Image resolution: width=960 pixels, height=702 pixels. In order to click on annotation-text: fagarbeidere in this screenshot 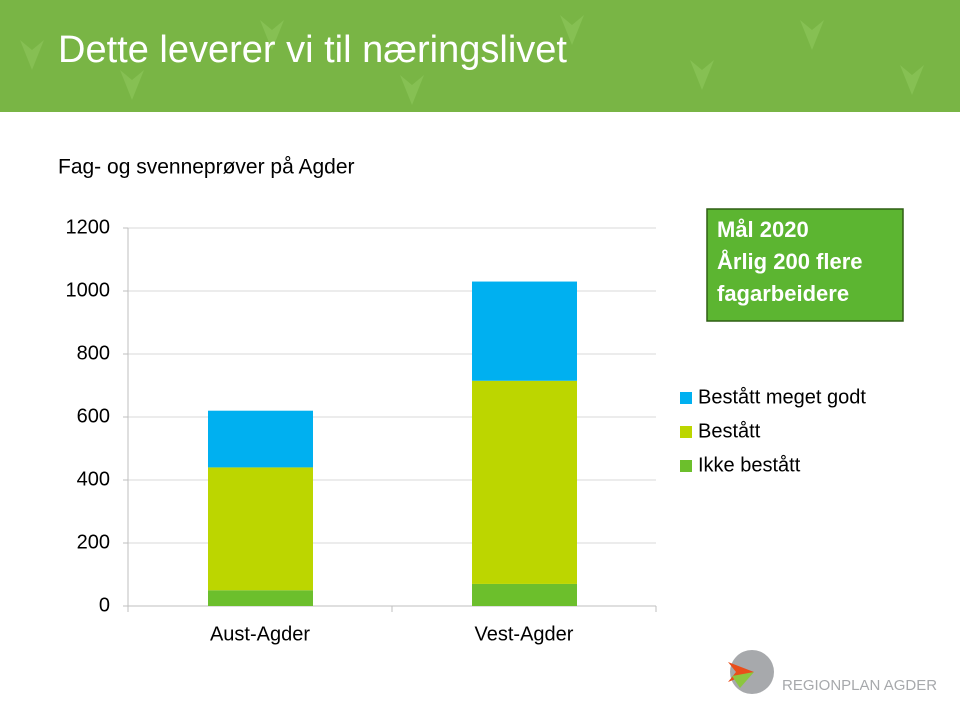, I will do `click(783, 293)`.